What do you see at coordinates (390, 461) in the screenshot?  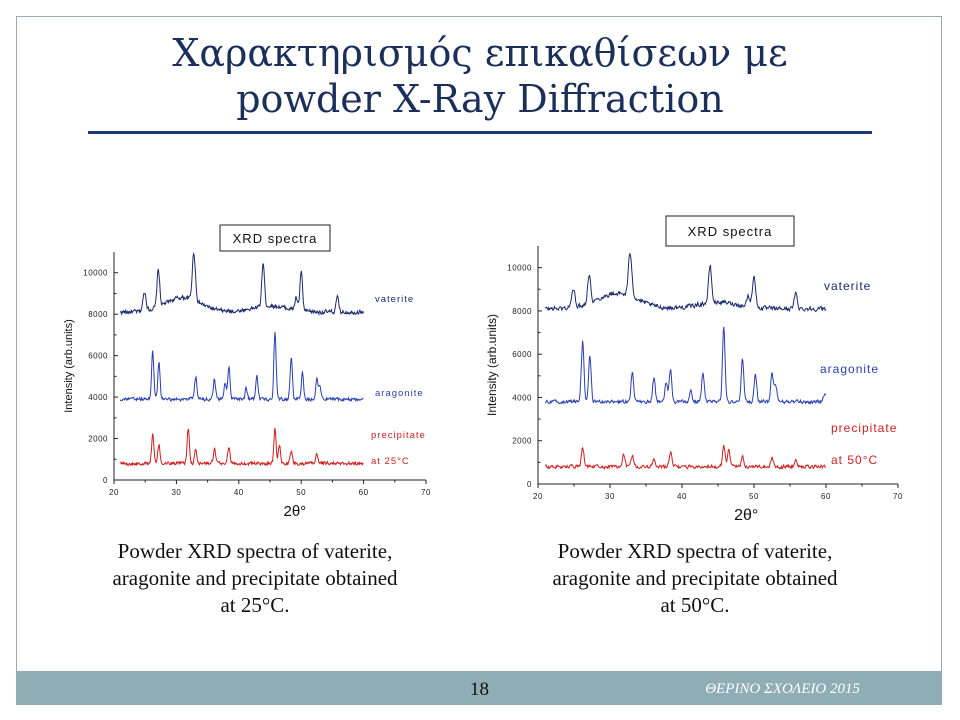 I see `series-label-temperature: at 25°C` at bounding box center [390, 461].